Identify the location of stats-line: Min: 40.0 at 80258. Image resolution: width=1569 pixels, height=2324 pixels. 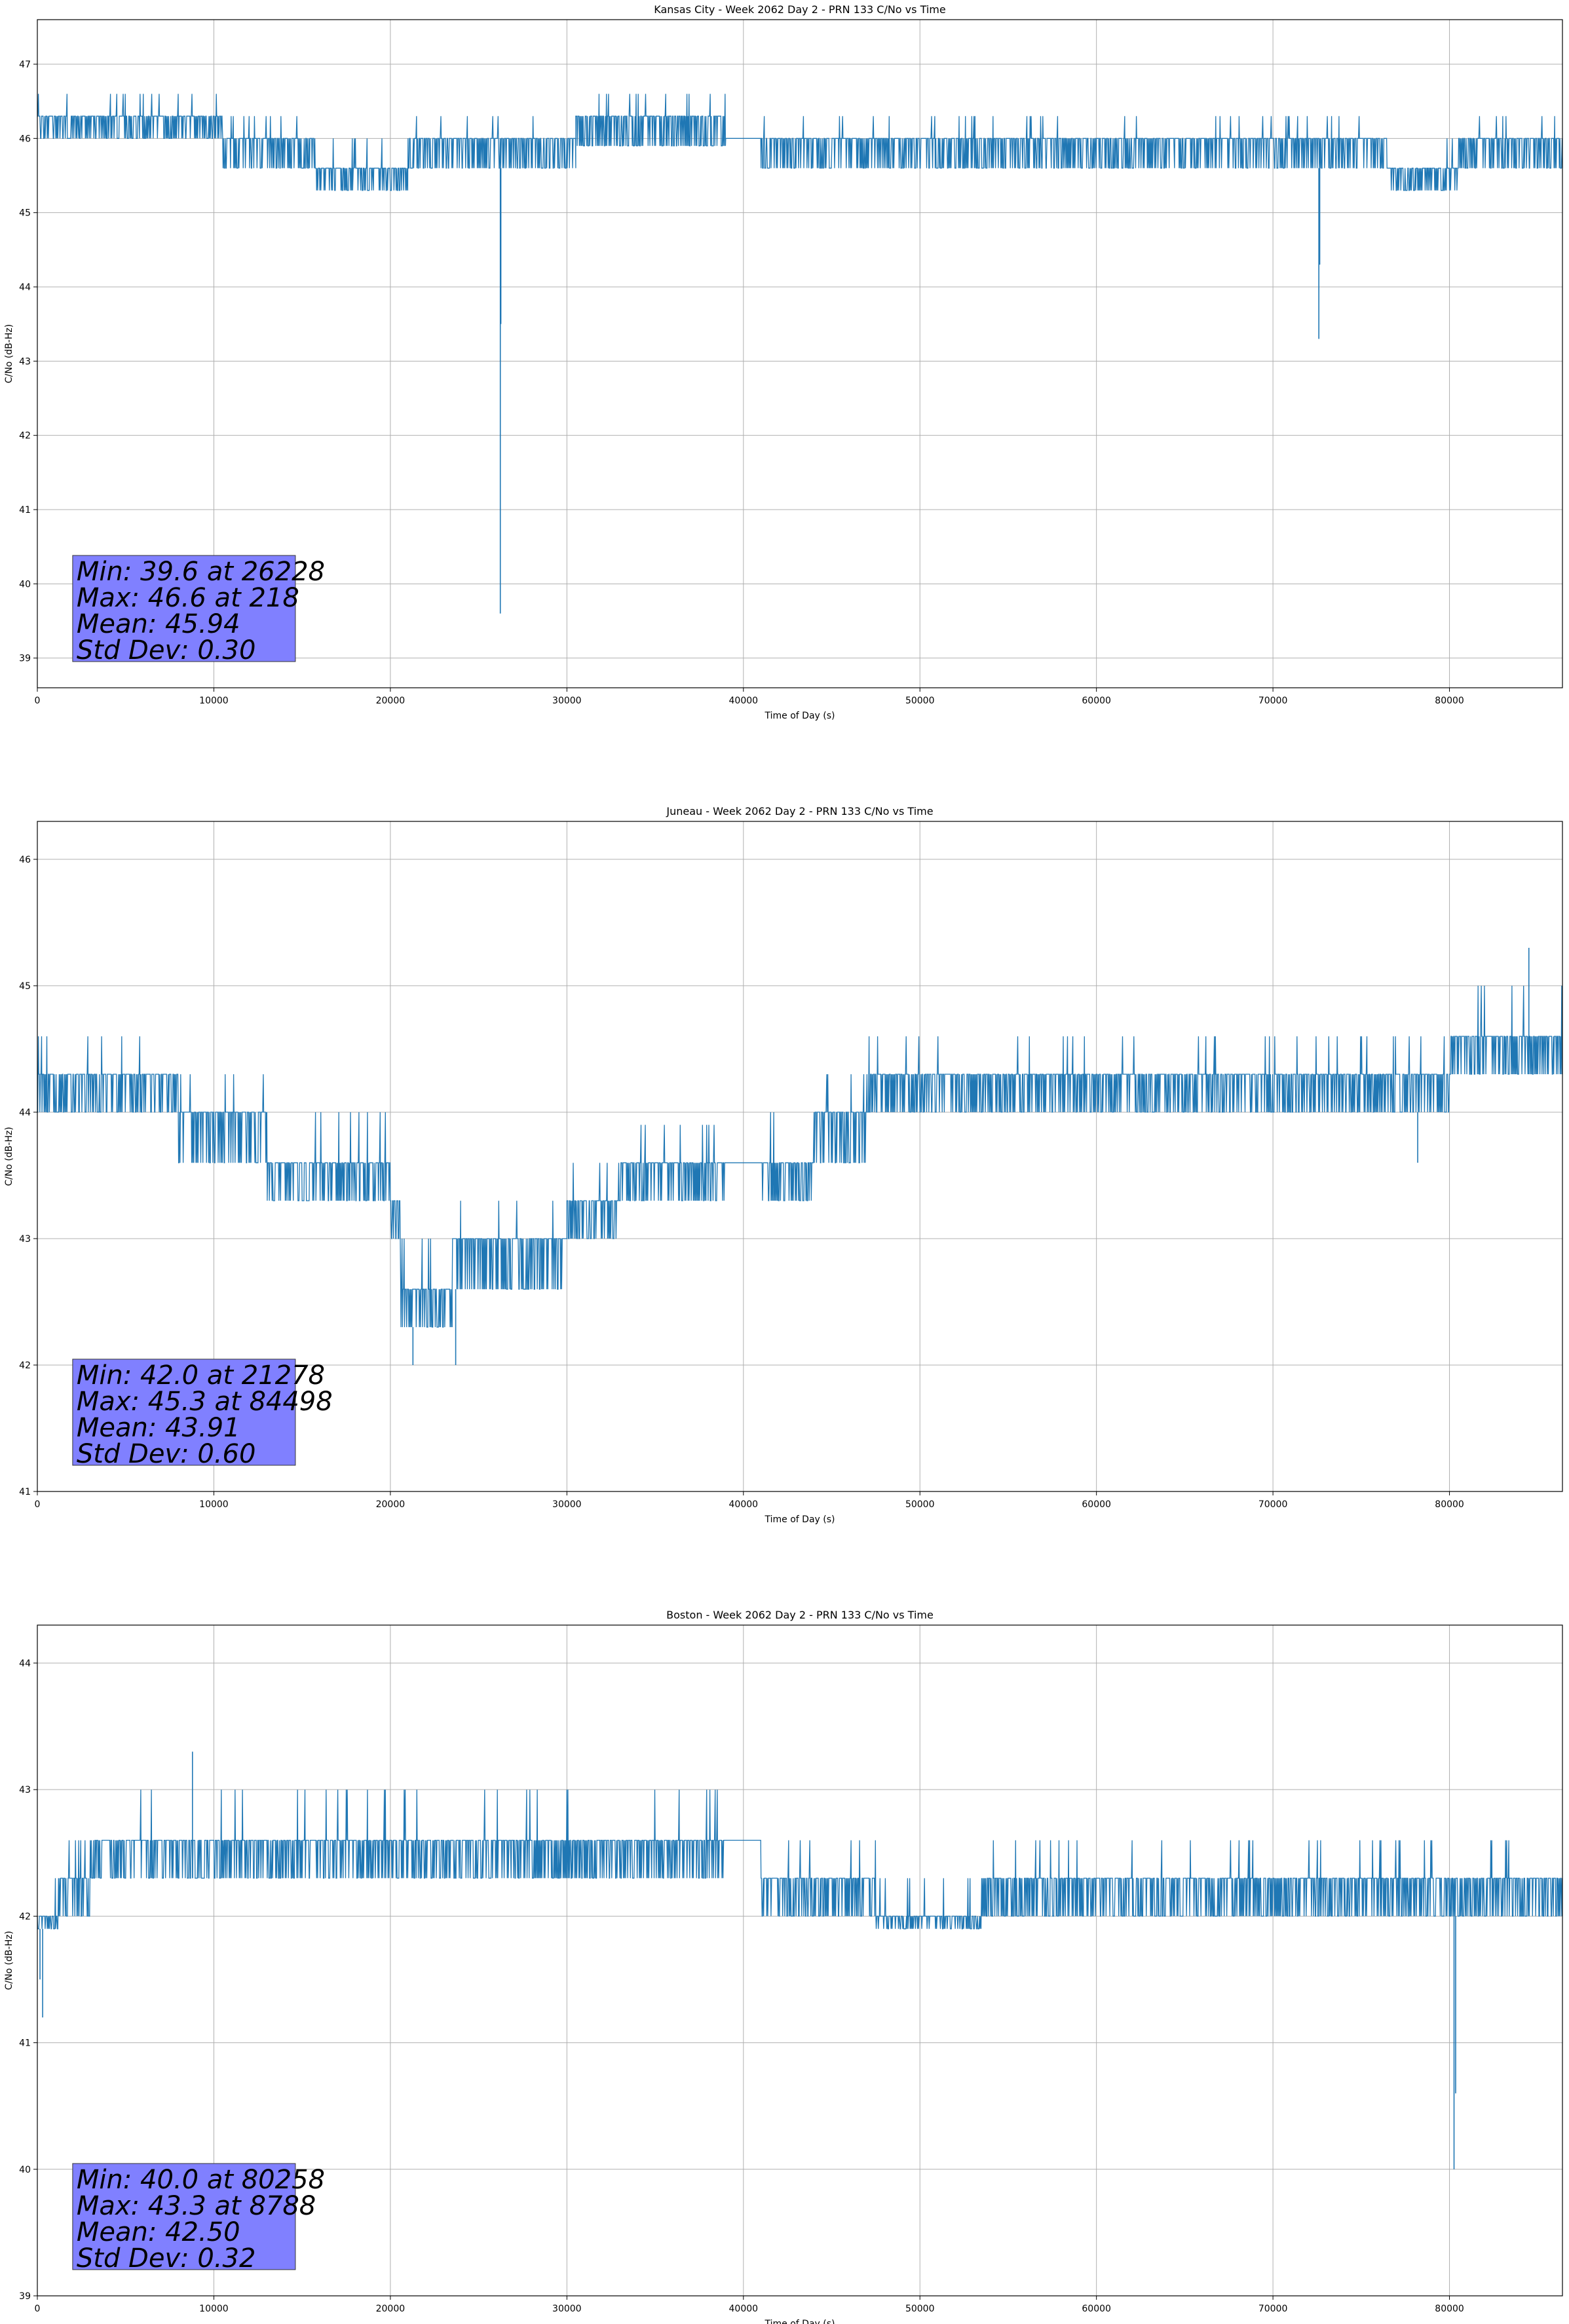
(201, 2180).